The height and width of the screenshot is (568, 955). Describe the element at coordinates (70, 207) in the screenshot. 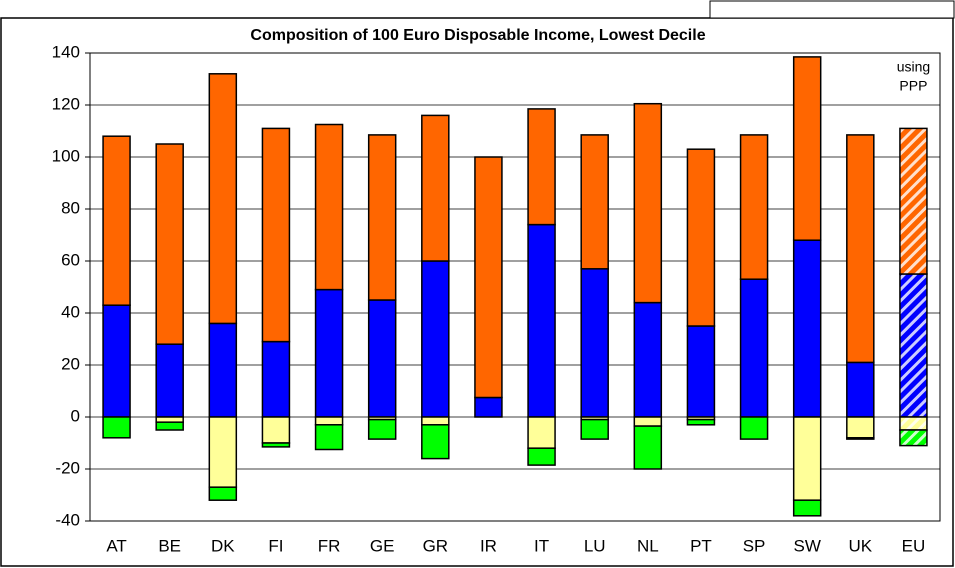

I see `y-tick-label: 80` at that location.